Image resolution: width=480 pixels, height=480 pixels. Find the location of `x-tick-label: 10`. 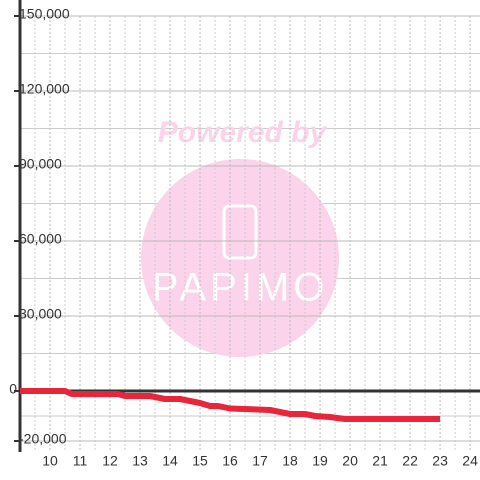

x-tick-label: 10 is located at coordinates (50, 461).